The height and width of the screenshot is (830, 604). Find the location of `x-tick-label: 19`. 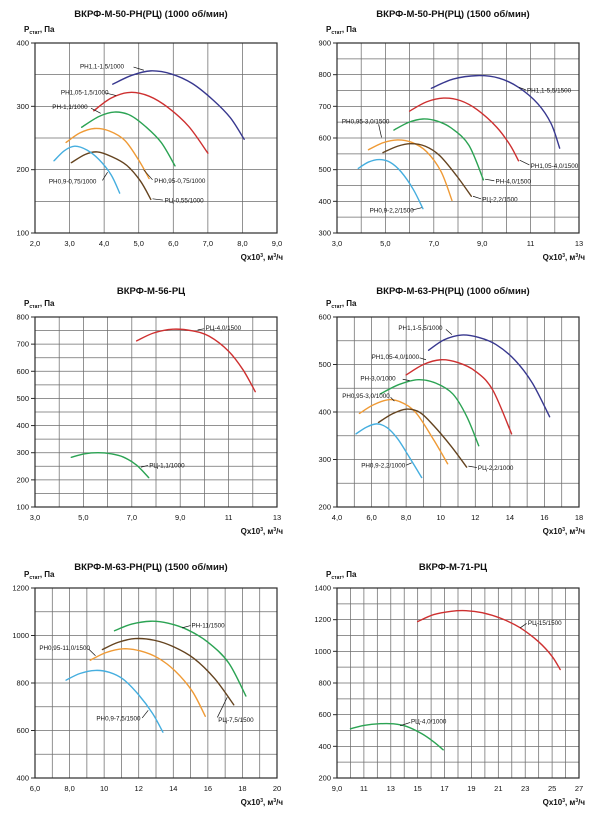

x-tick-label: 19 is located at coordinates (471, 788).